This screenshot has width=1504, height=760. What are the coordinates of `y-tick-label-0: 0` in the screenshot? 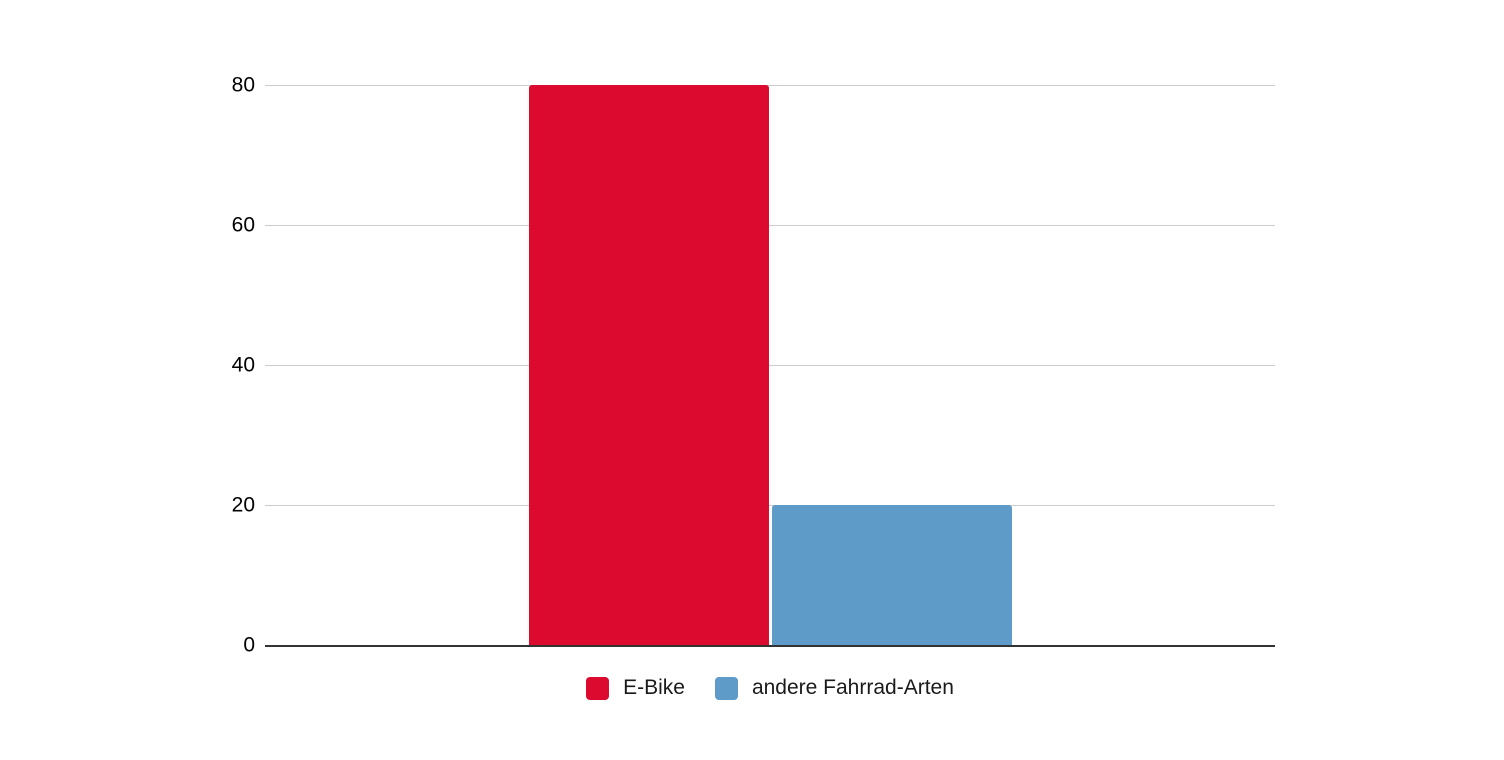 It's located at (249, 645).